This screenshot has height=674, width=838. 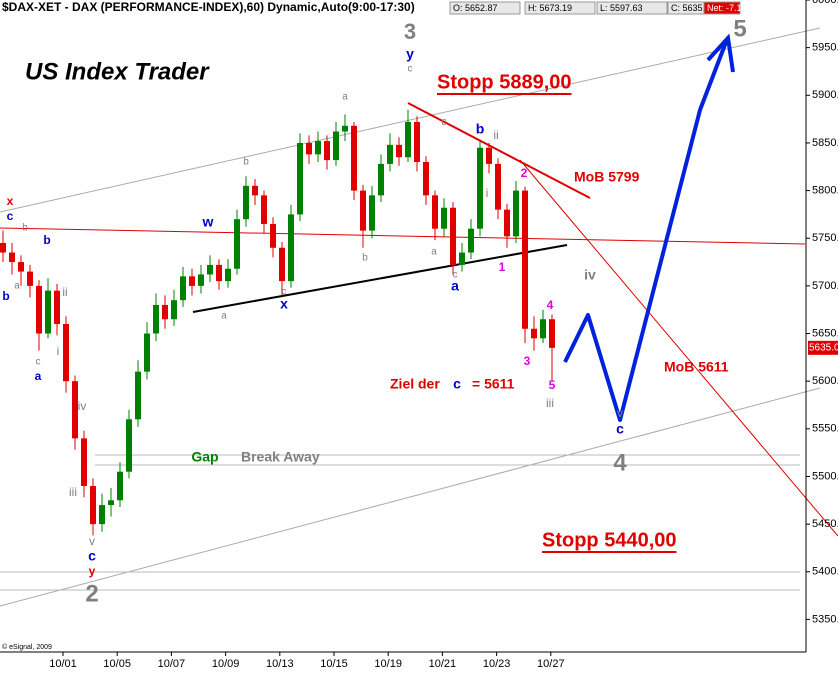 I want to click on last-price-label: 5635.02, so click(x=823, y=347).